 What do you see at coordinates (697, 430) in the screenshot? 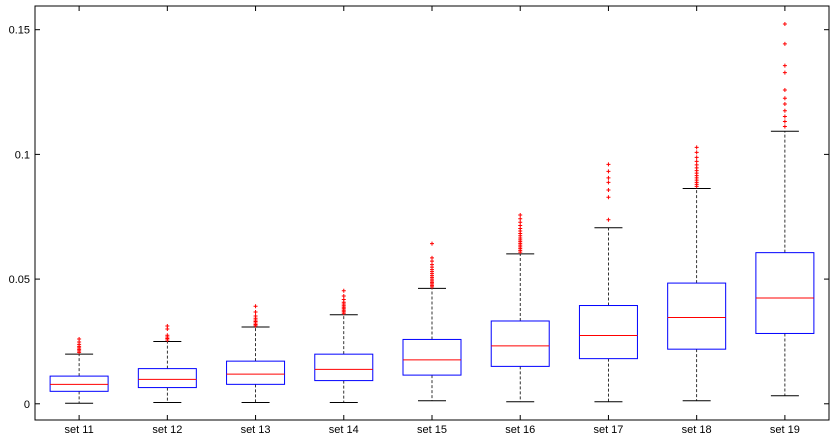
I see `x-tick-label: set 18` at bounding box center [697, 430].